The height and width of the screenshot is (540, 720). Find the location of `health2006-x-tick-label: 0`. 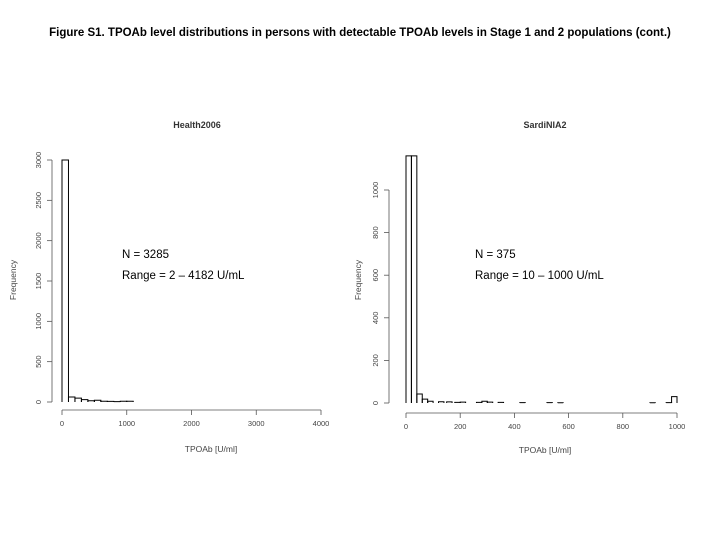

health2006-x-tick-label: 0 is located at coordinates (62, 423).